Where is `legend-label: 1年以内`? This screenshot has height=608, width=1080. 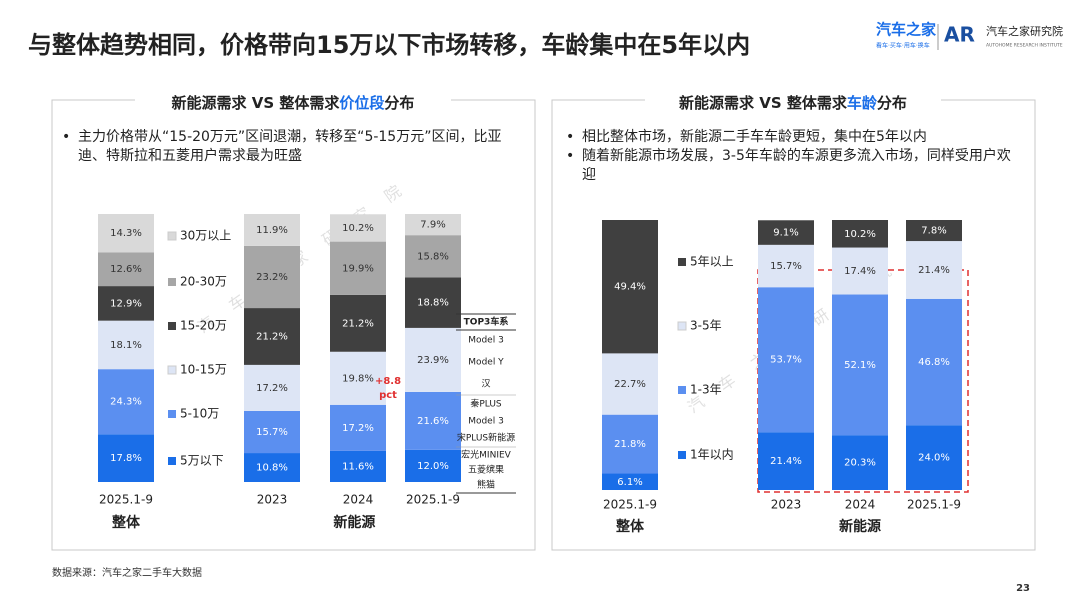 legend-label: 1年以内 is located at coordinates (712, 455).